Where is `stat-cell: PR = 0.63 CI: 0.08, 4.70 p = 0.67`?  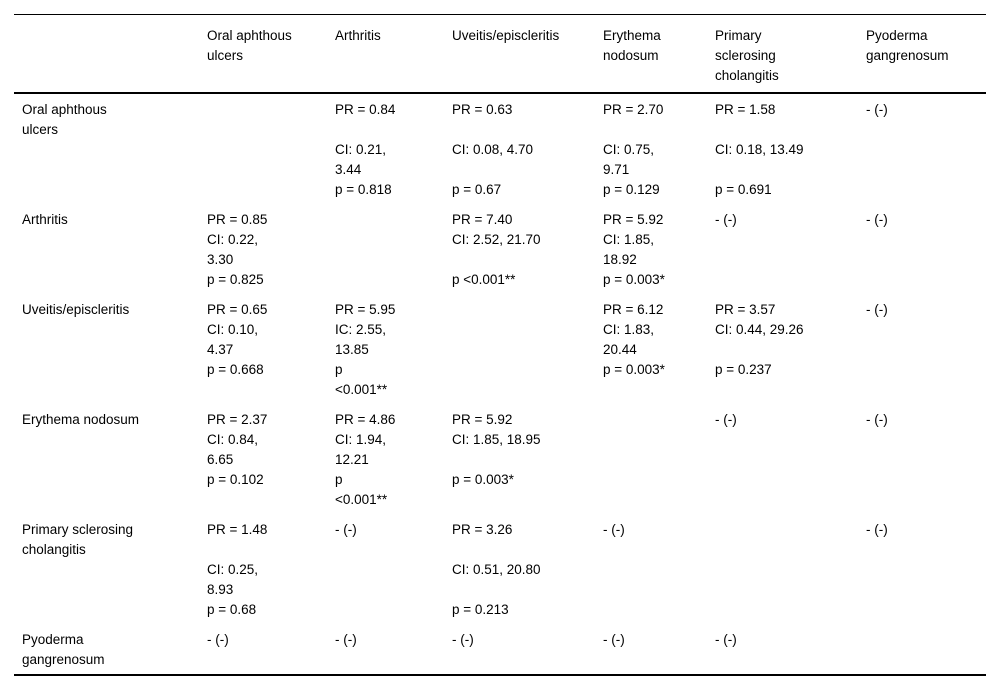 stat-cell: PR = 0.63 CI: 0.08, 4.70 p = 0.67 is located at coordinates (493, 149).